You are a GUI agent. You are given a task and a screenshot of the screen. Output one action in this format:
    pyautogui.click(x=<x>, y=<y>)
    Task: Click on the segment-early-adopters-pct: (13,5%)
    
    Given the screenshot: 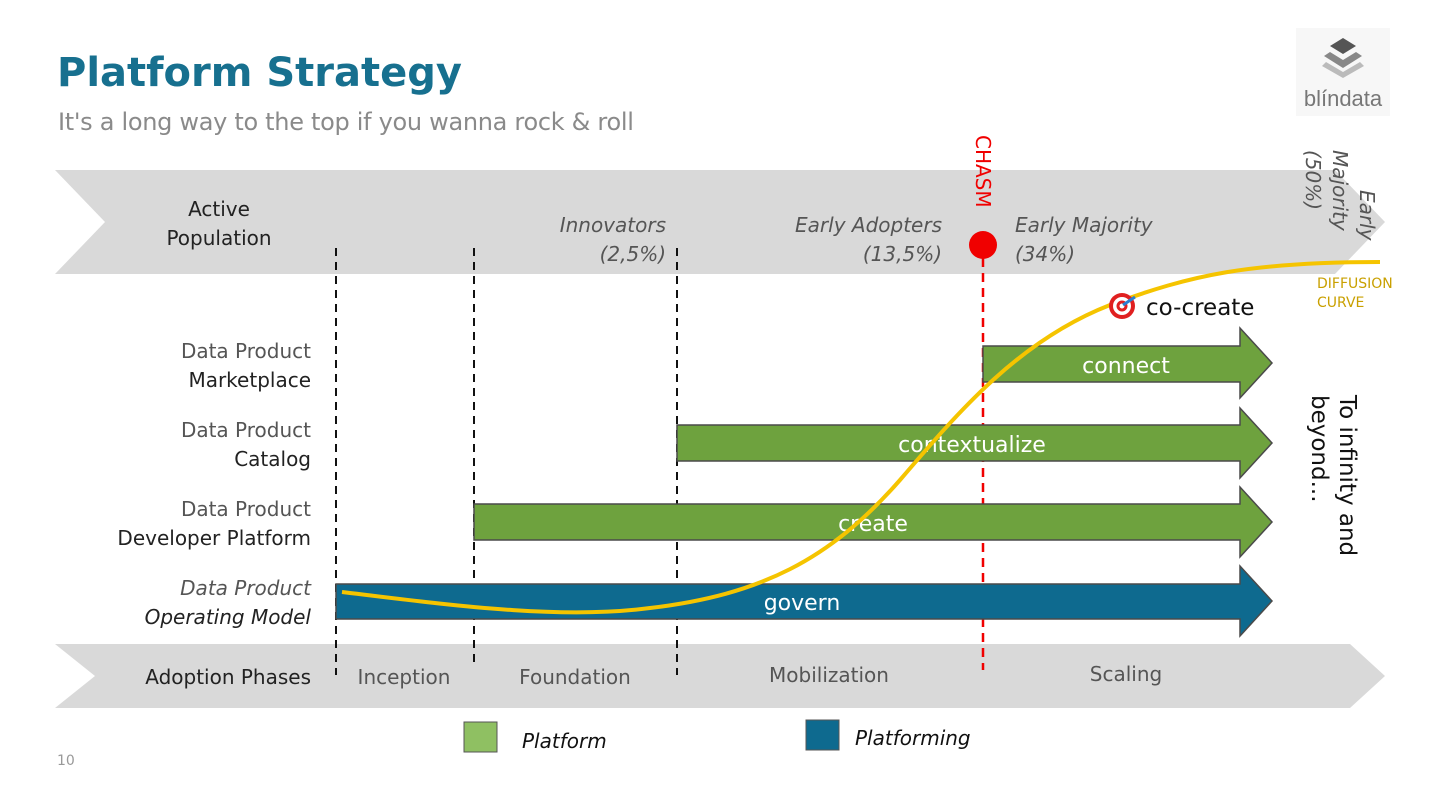 What is the action you would take?
    pyautogui.click(x=902, y=254)
    